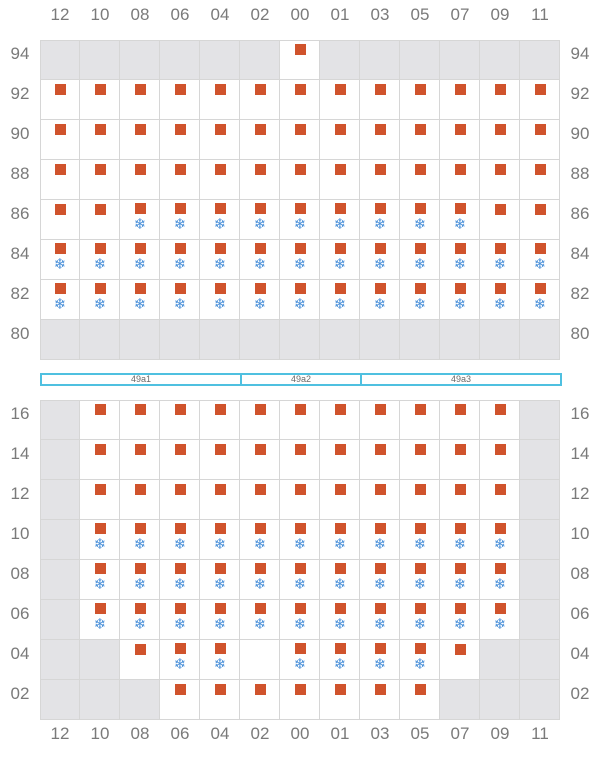  I want to click on section-bar-49a3: 49a3, so click(461, 379).